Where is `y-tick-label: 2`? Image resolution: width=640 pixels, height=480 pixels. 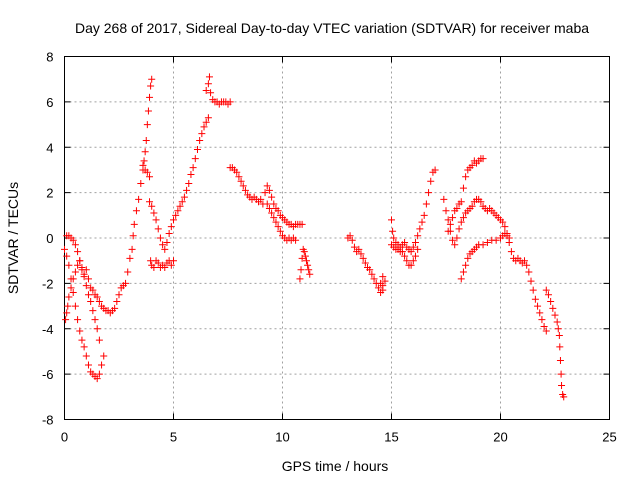 y-tick-label: 2 is located at coordinates (49, 193).